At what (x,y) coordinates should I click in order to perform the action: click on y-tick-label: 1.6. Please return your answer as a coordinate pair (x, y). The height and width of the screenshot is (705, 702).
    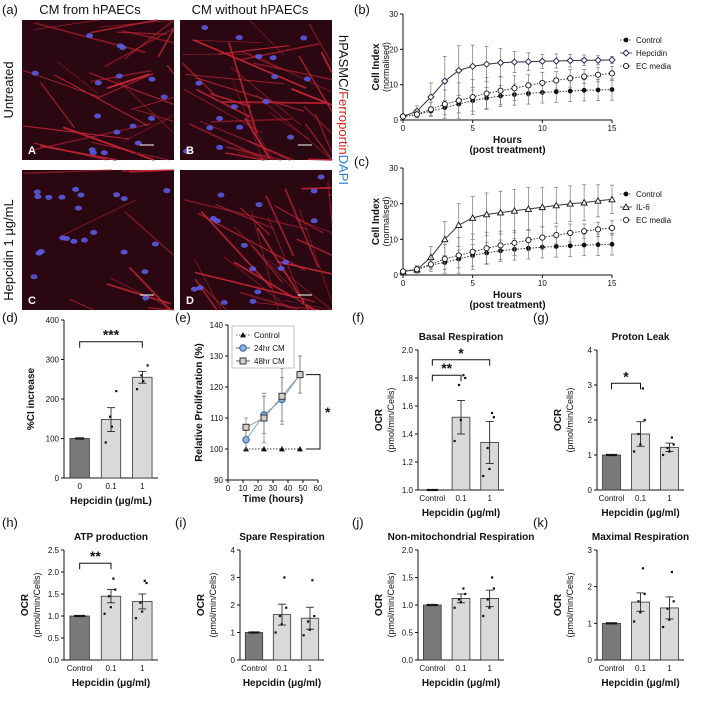
    Looking at the image, I should click on (408, 406).